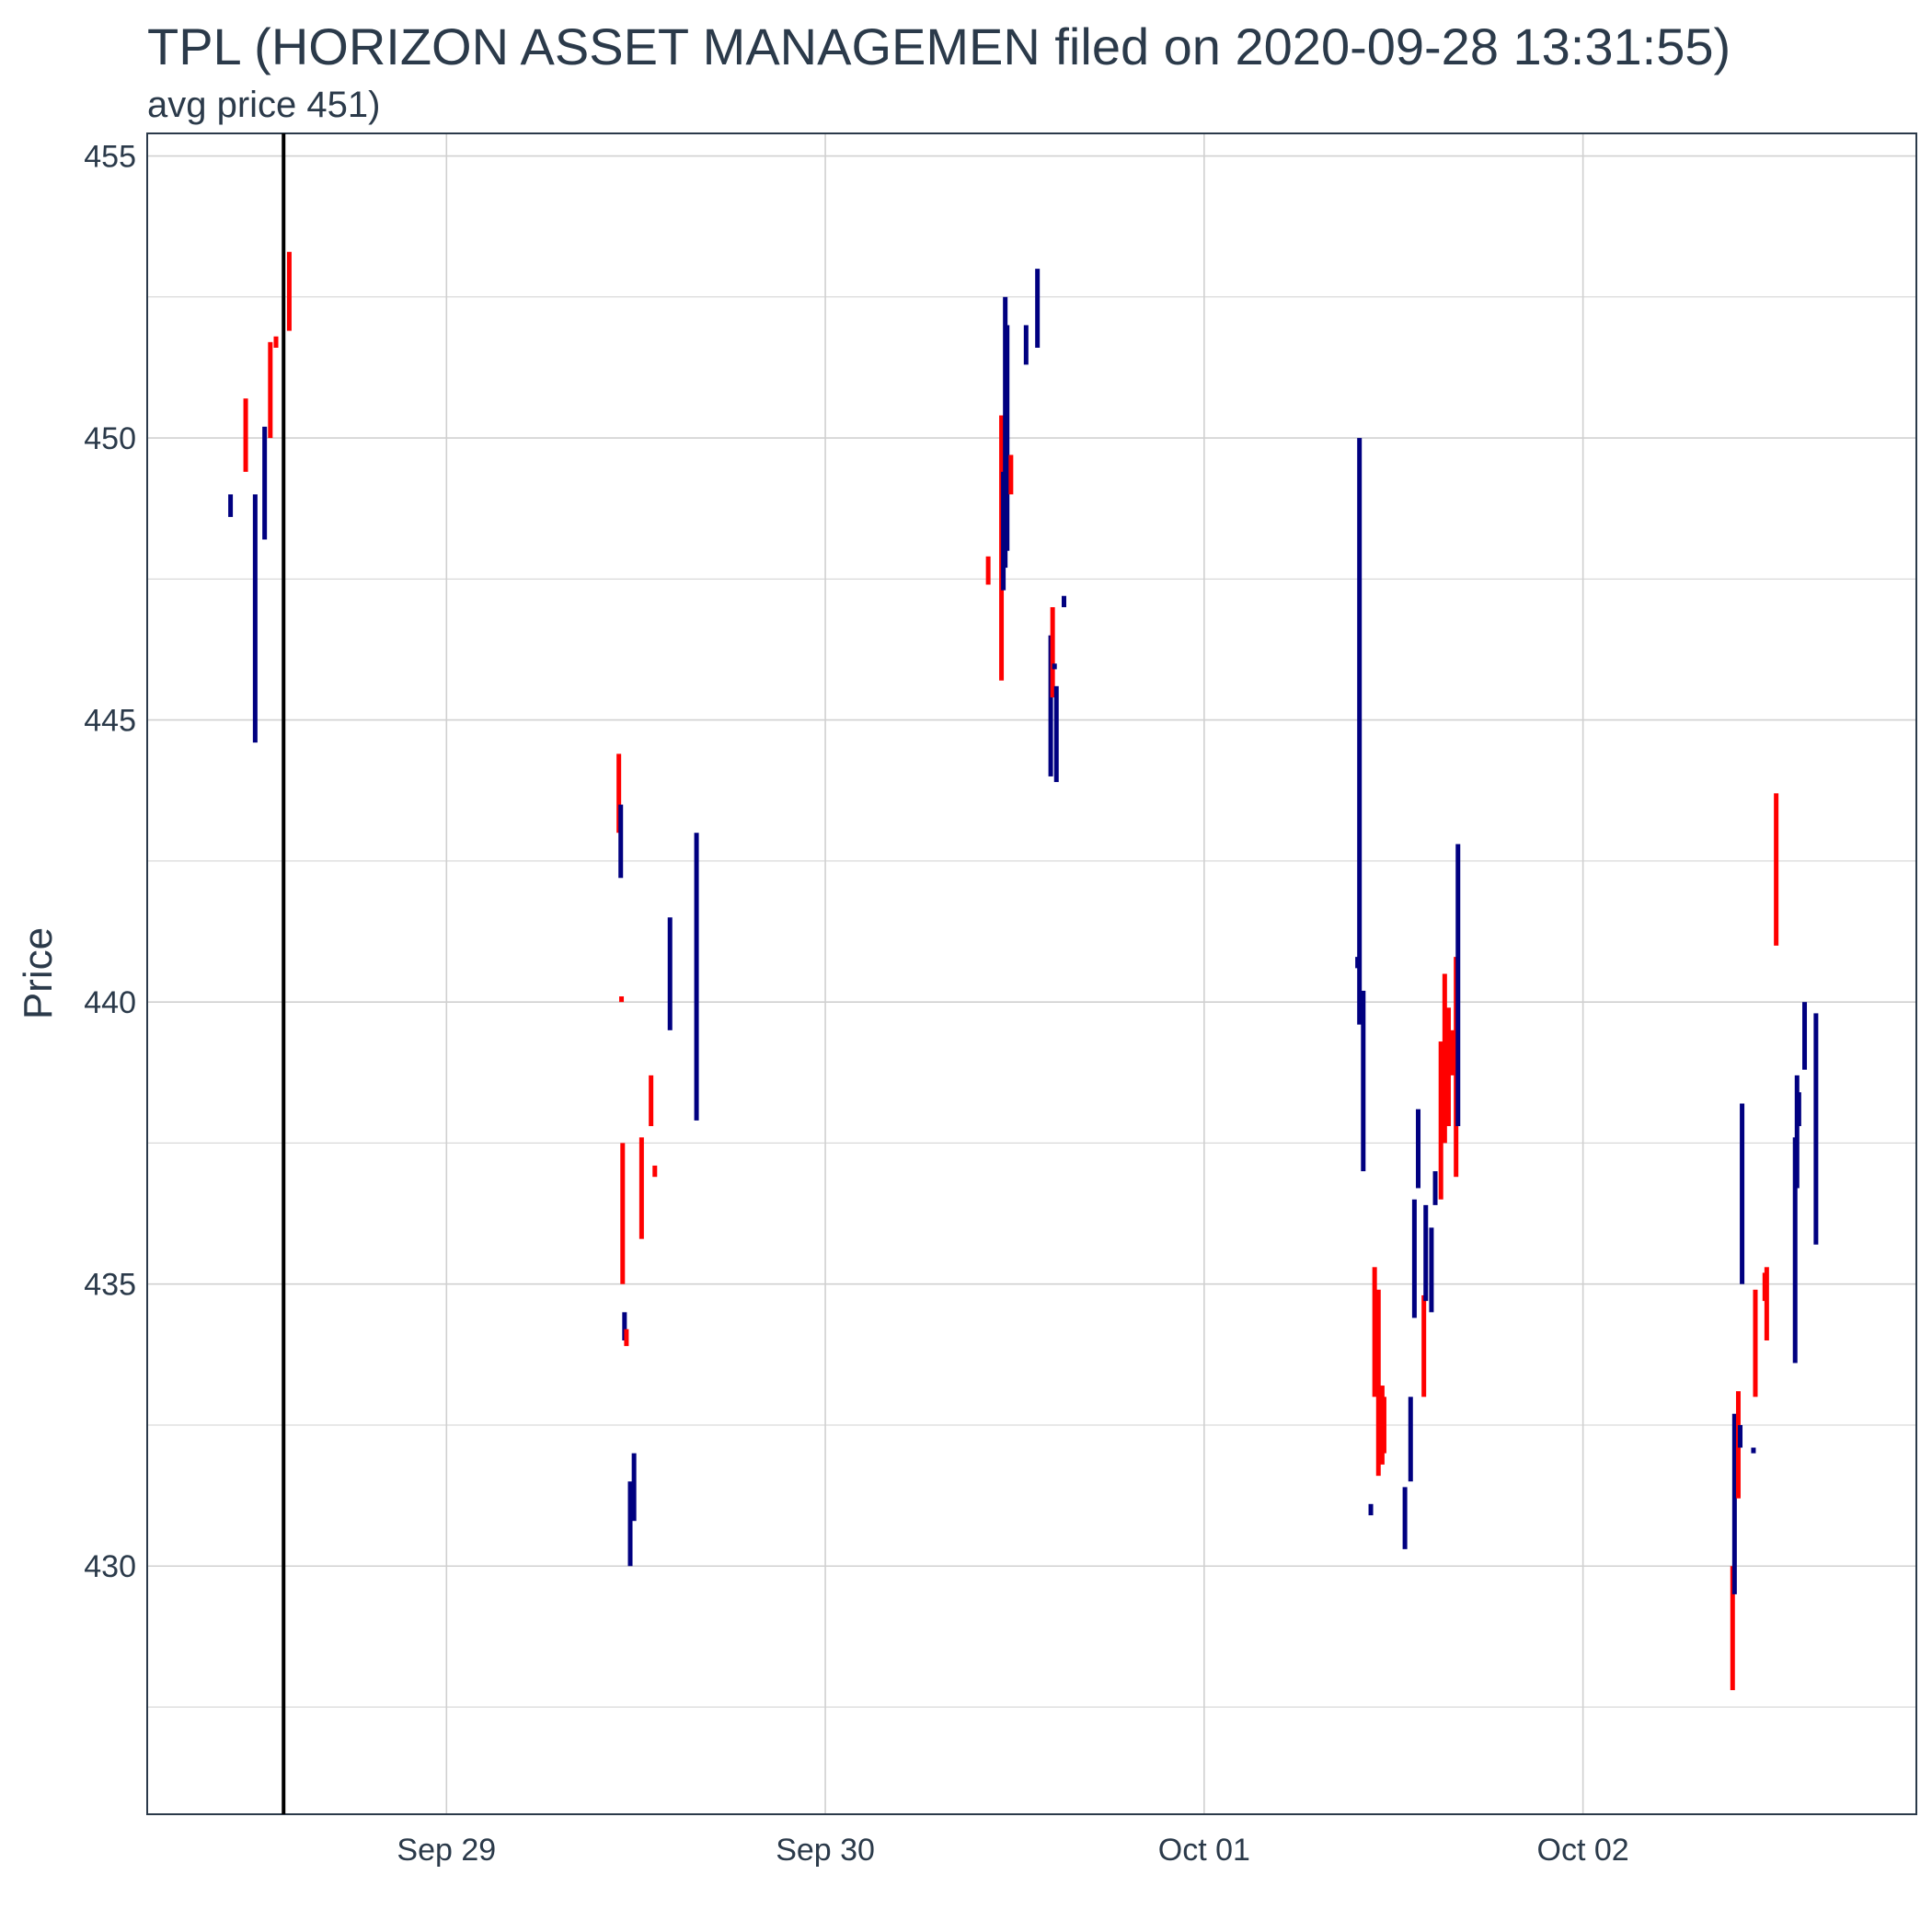  Describe the element at coordinates (446, 1850) in the screenshot. I see `x-tick-label: Sep 29` at that location.